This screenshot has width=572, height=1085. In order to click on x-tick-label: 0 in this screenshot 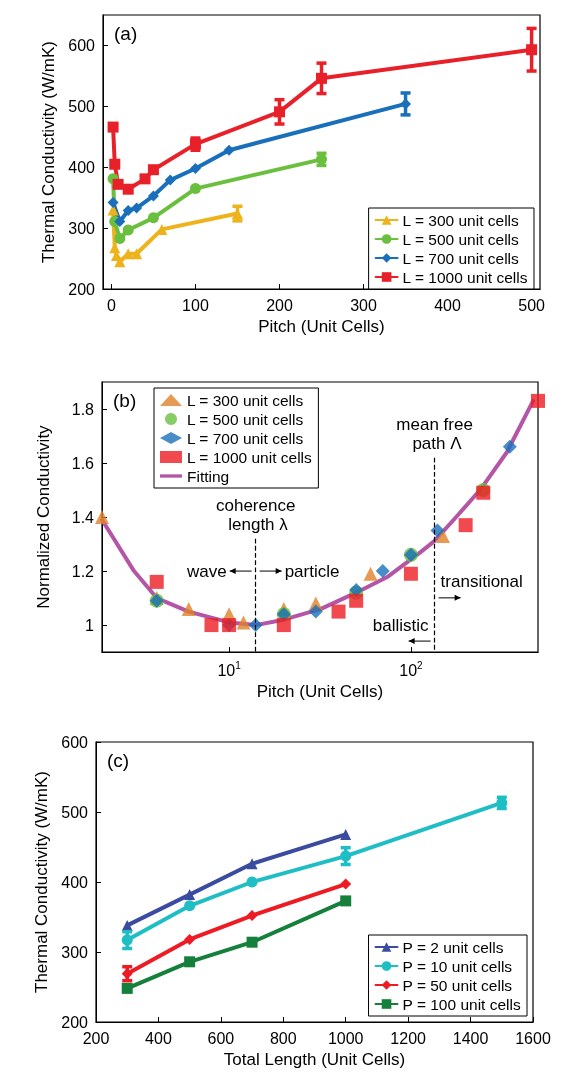, I will do `click(111, 305)`.